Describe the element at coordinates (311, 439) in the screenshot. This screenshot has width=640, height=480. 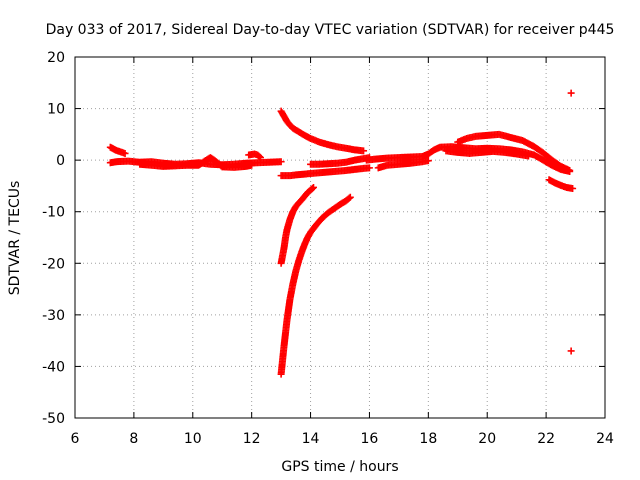
I see `x-tick-label: 14` at that location.